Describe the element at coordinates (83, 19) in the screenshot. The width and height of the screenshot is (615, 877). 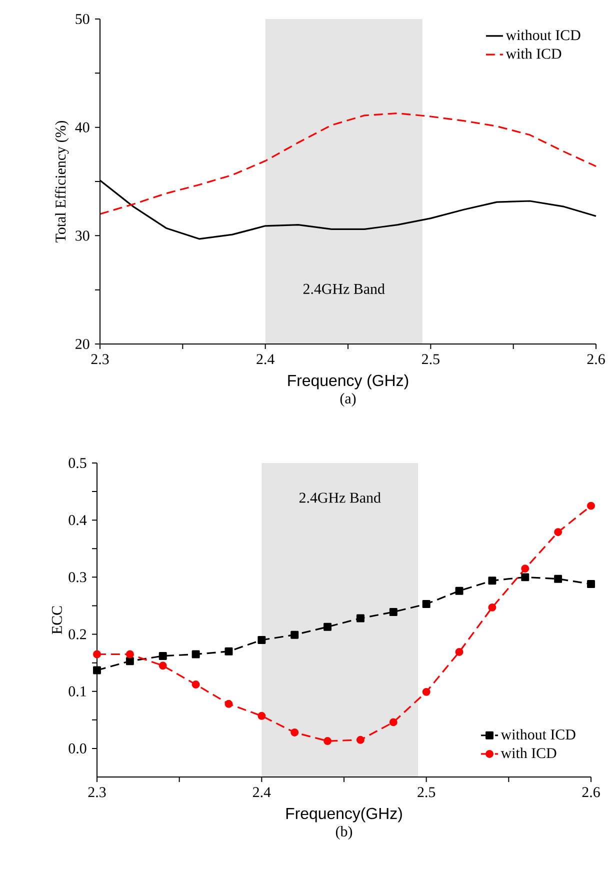
I see `y-tick-label: 50` at that location.